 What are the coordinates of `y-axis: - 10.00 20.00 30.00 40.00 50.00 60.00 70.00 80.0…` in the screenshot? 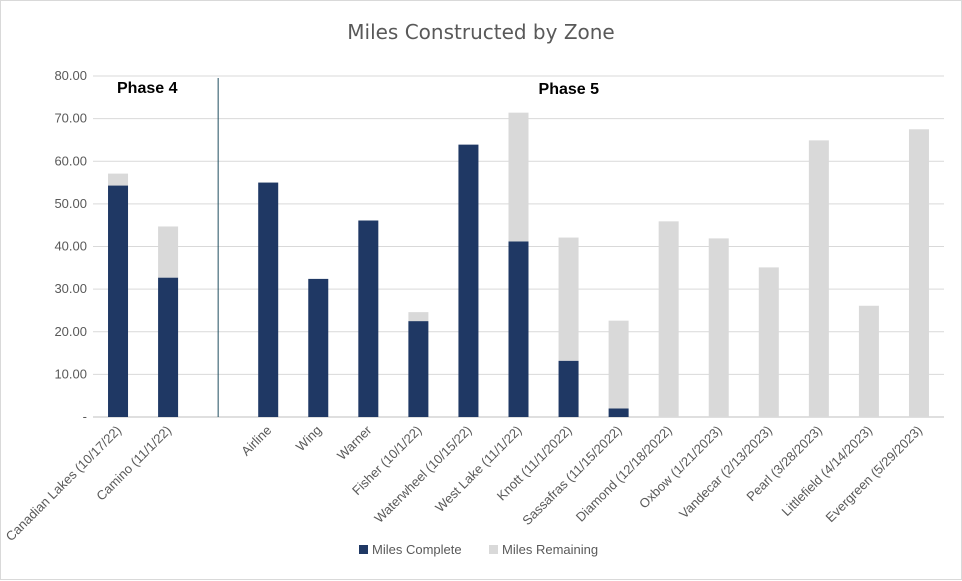 It's located at (70, 246).